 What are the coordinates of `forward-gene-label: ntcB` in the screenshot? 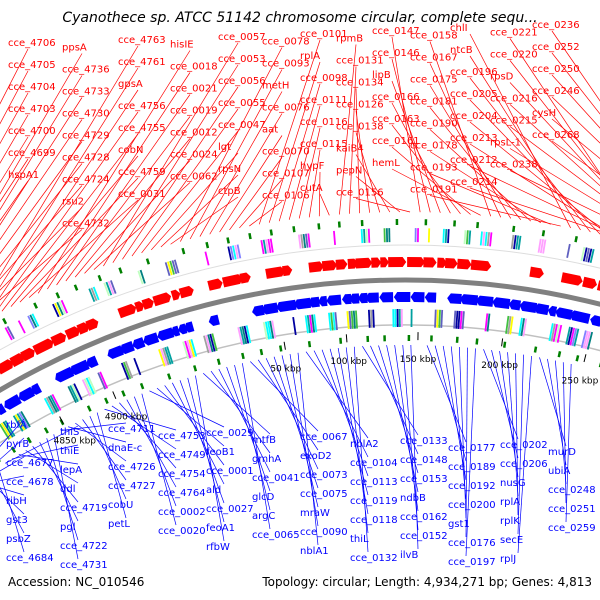 It's located at (461, 50).